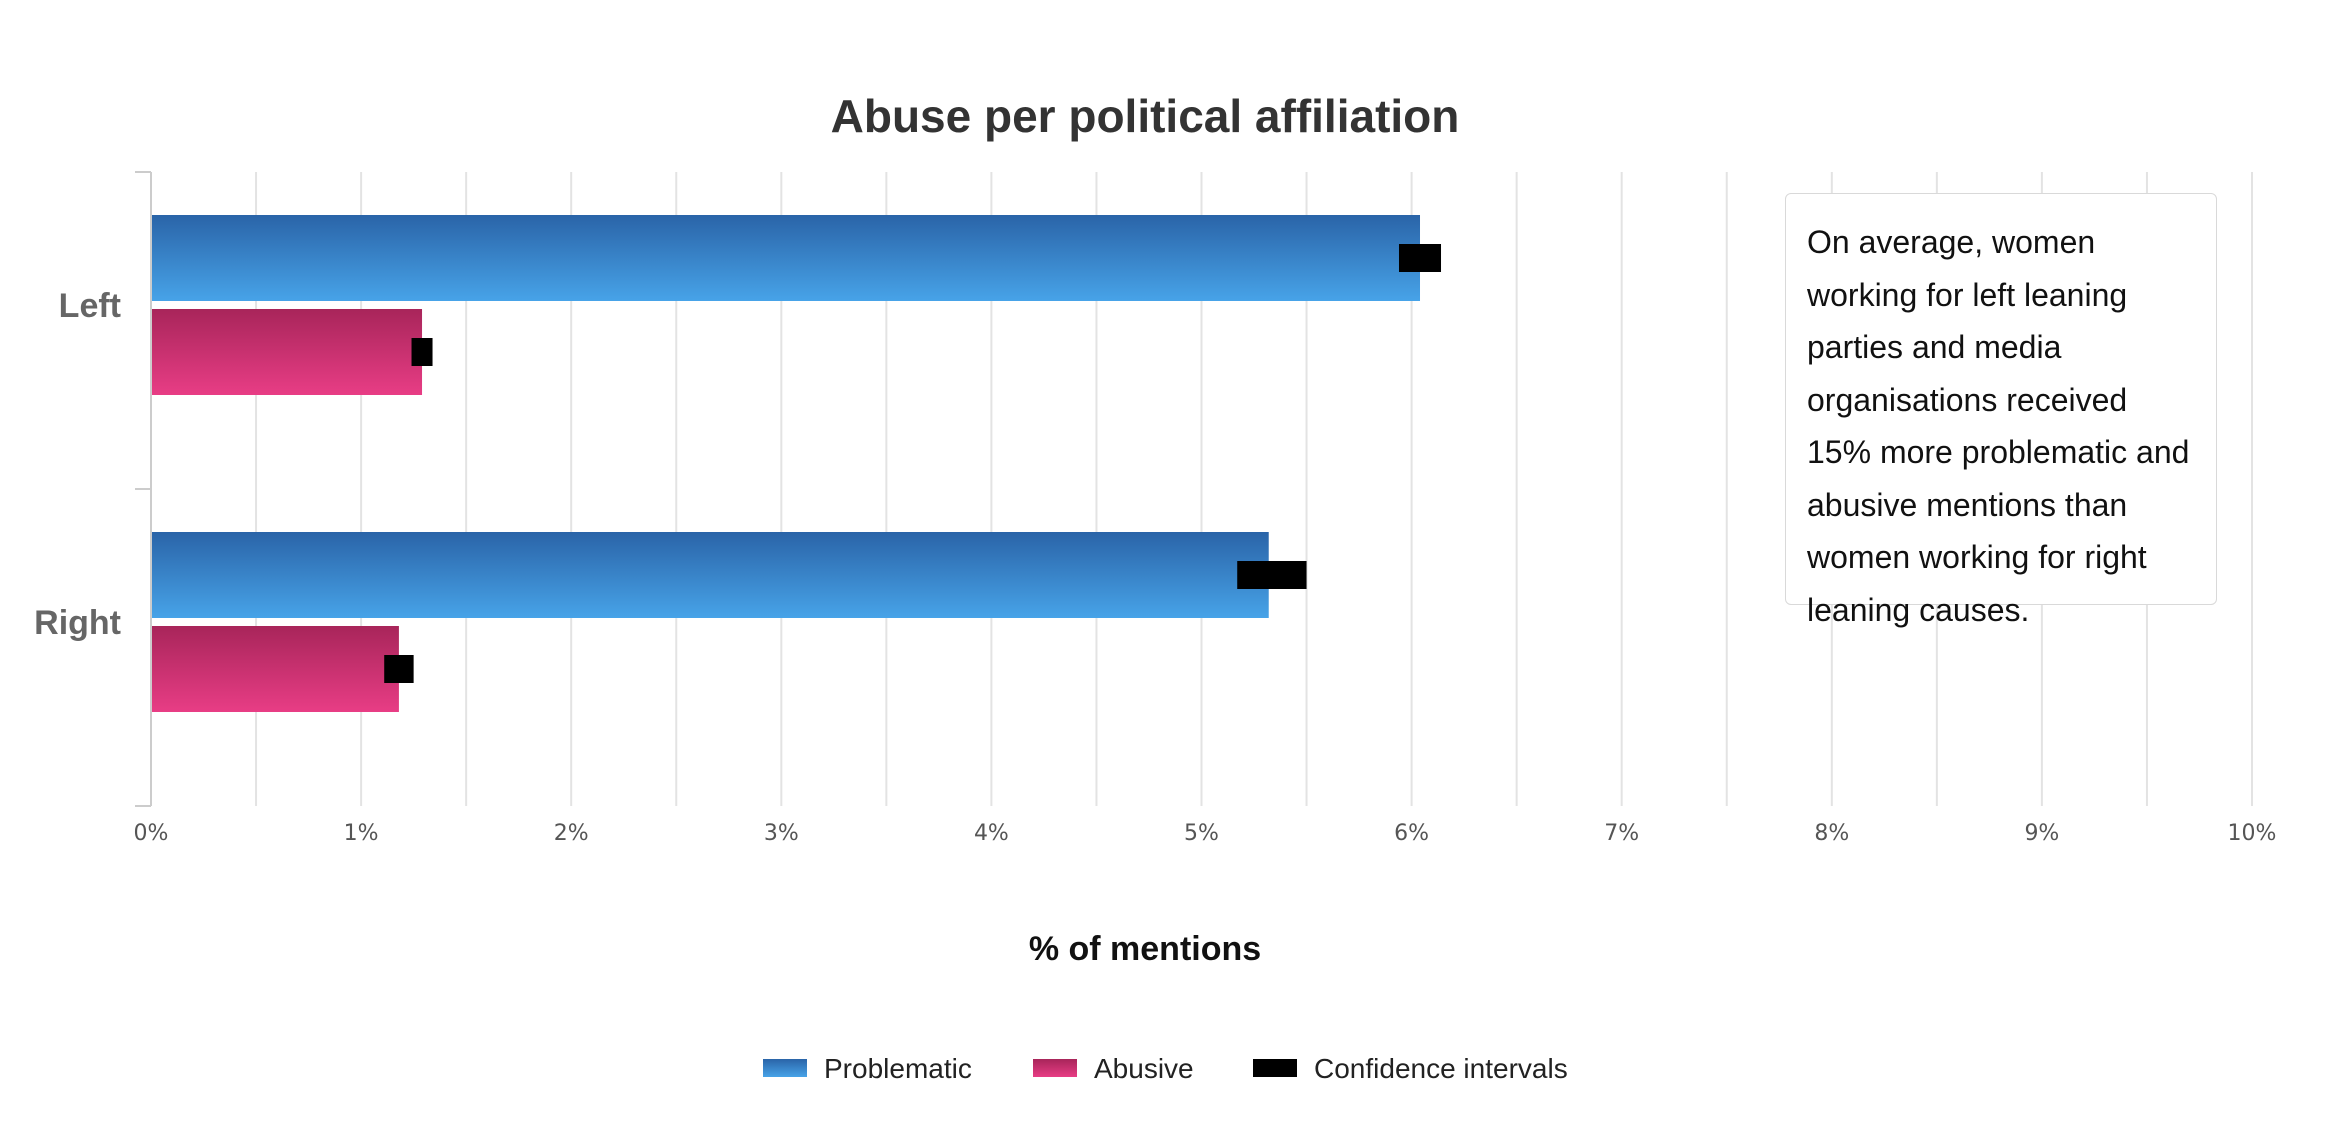 Image resolution: width=2328 pixels, height=1140 pixels. What do you see at coordinates (2041, 833) in the screenshot?
I see `x-tick-label: 9%` at bounding box center [2041, 833].